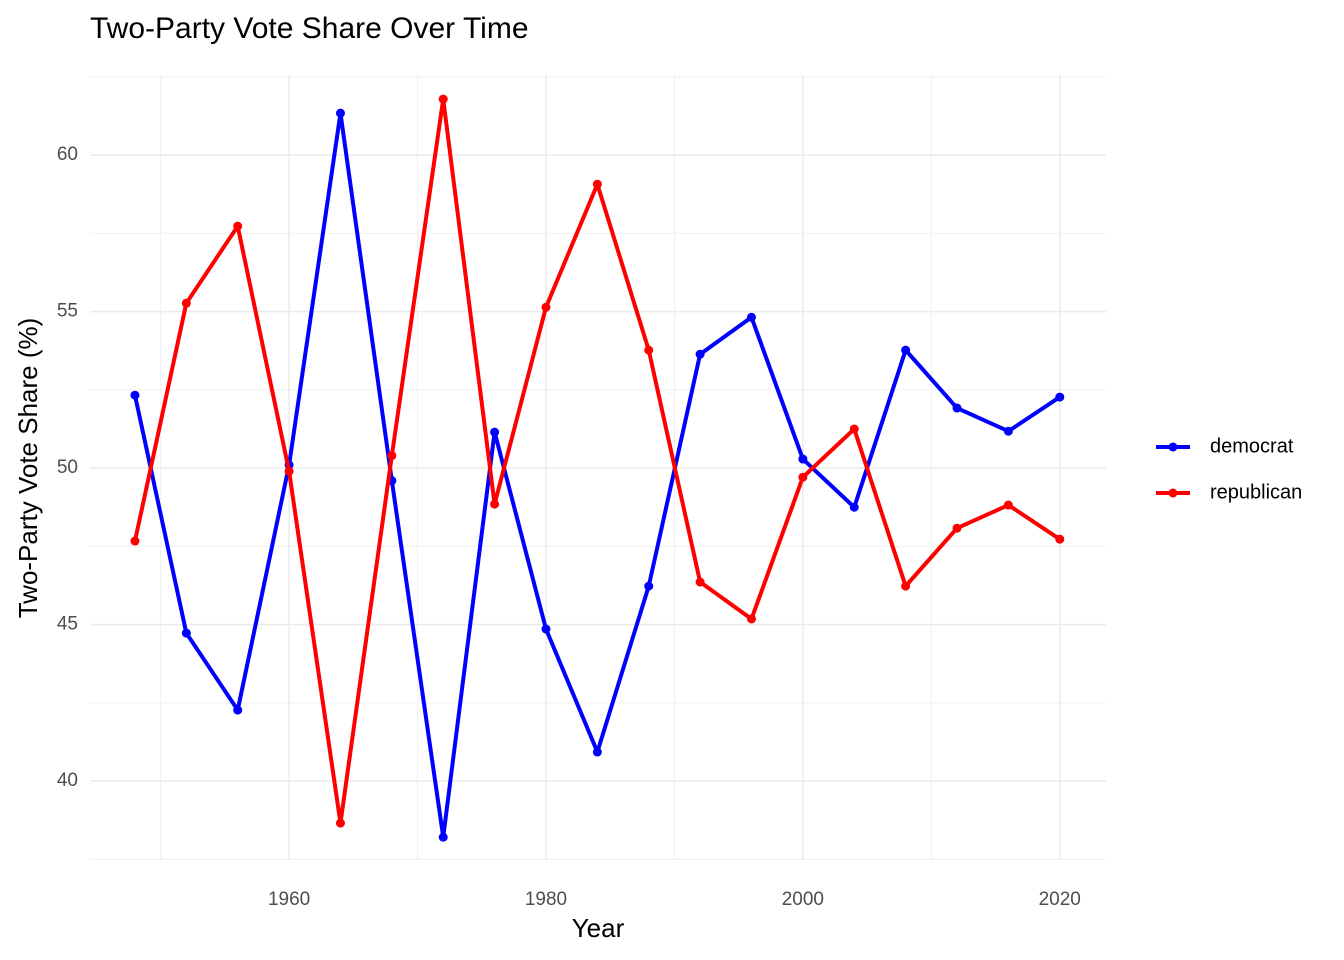 Image resolution: width=1344 pixels, height=960 pixels. Describe the element at coordinates (67, 467) in the screenshot. I see `y-tick-label: 50` at that location.